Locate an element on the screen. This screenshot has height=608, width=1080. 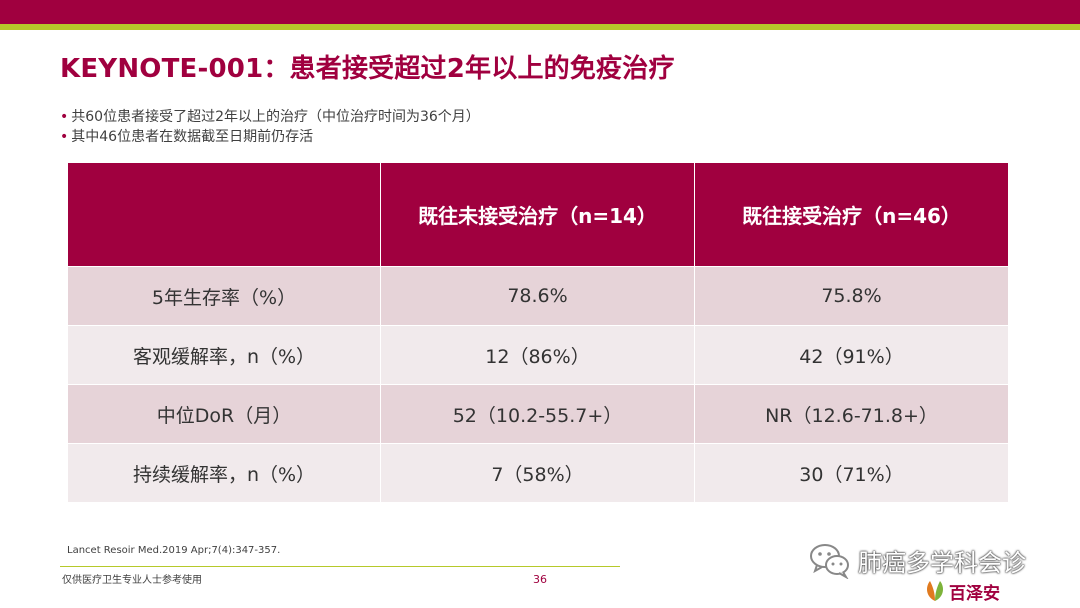
wechat-icon is located at coordinates (829, 561).